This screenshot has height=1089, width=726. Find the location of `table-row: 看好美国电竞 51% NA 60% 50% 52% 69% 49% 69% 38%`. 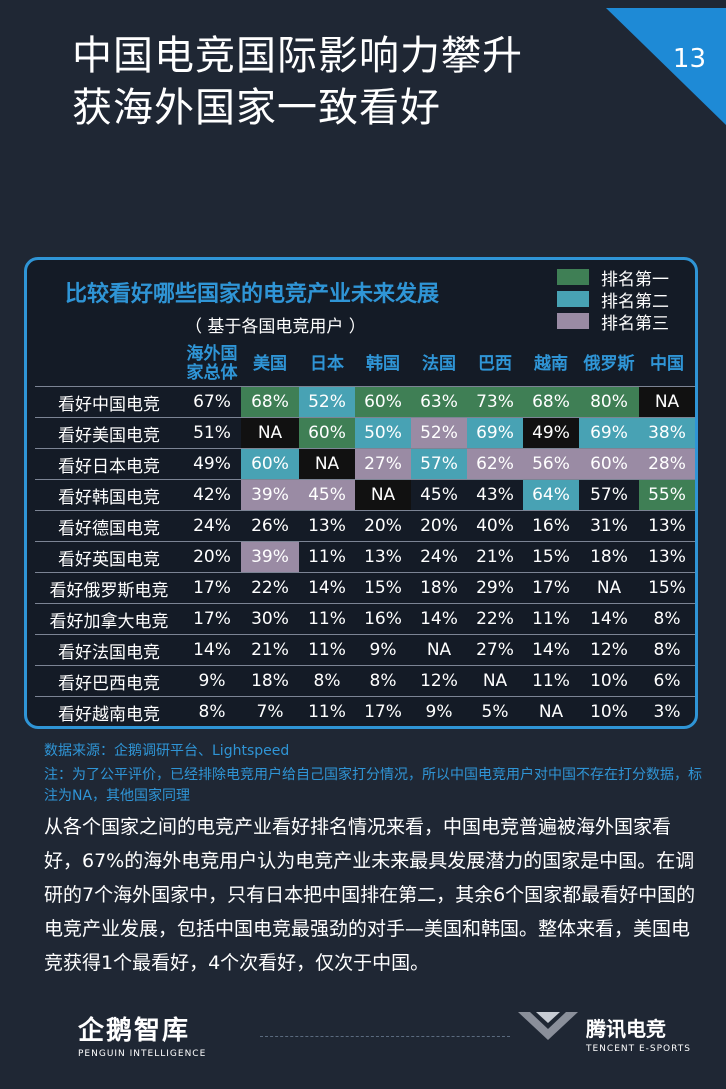

table-row: 看好美国电竞 51% NA 60% 50% 52% 69% 49% 69% 38% is located at coordinates (365, 433).